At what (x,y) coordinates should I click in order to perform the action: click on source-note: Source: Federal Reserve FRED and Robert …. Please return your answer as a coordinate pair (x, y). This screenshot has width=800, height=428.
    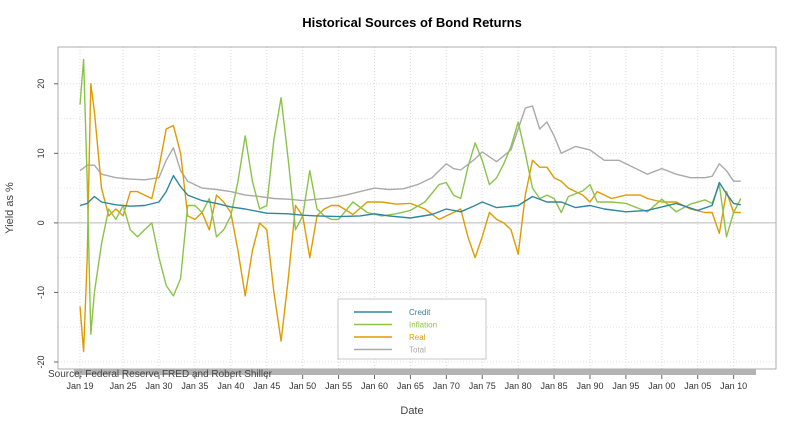
    Looking at the image, I should click on (160, 374).